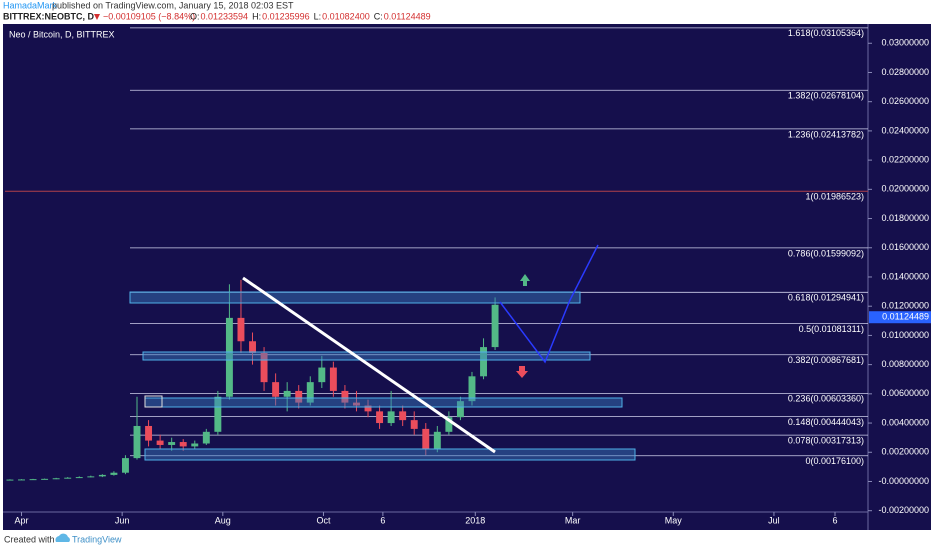  I want to click on fib-label: 0.078(0.00317313), so click(826, 441).